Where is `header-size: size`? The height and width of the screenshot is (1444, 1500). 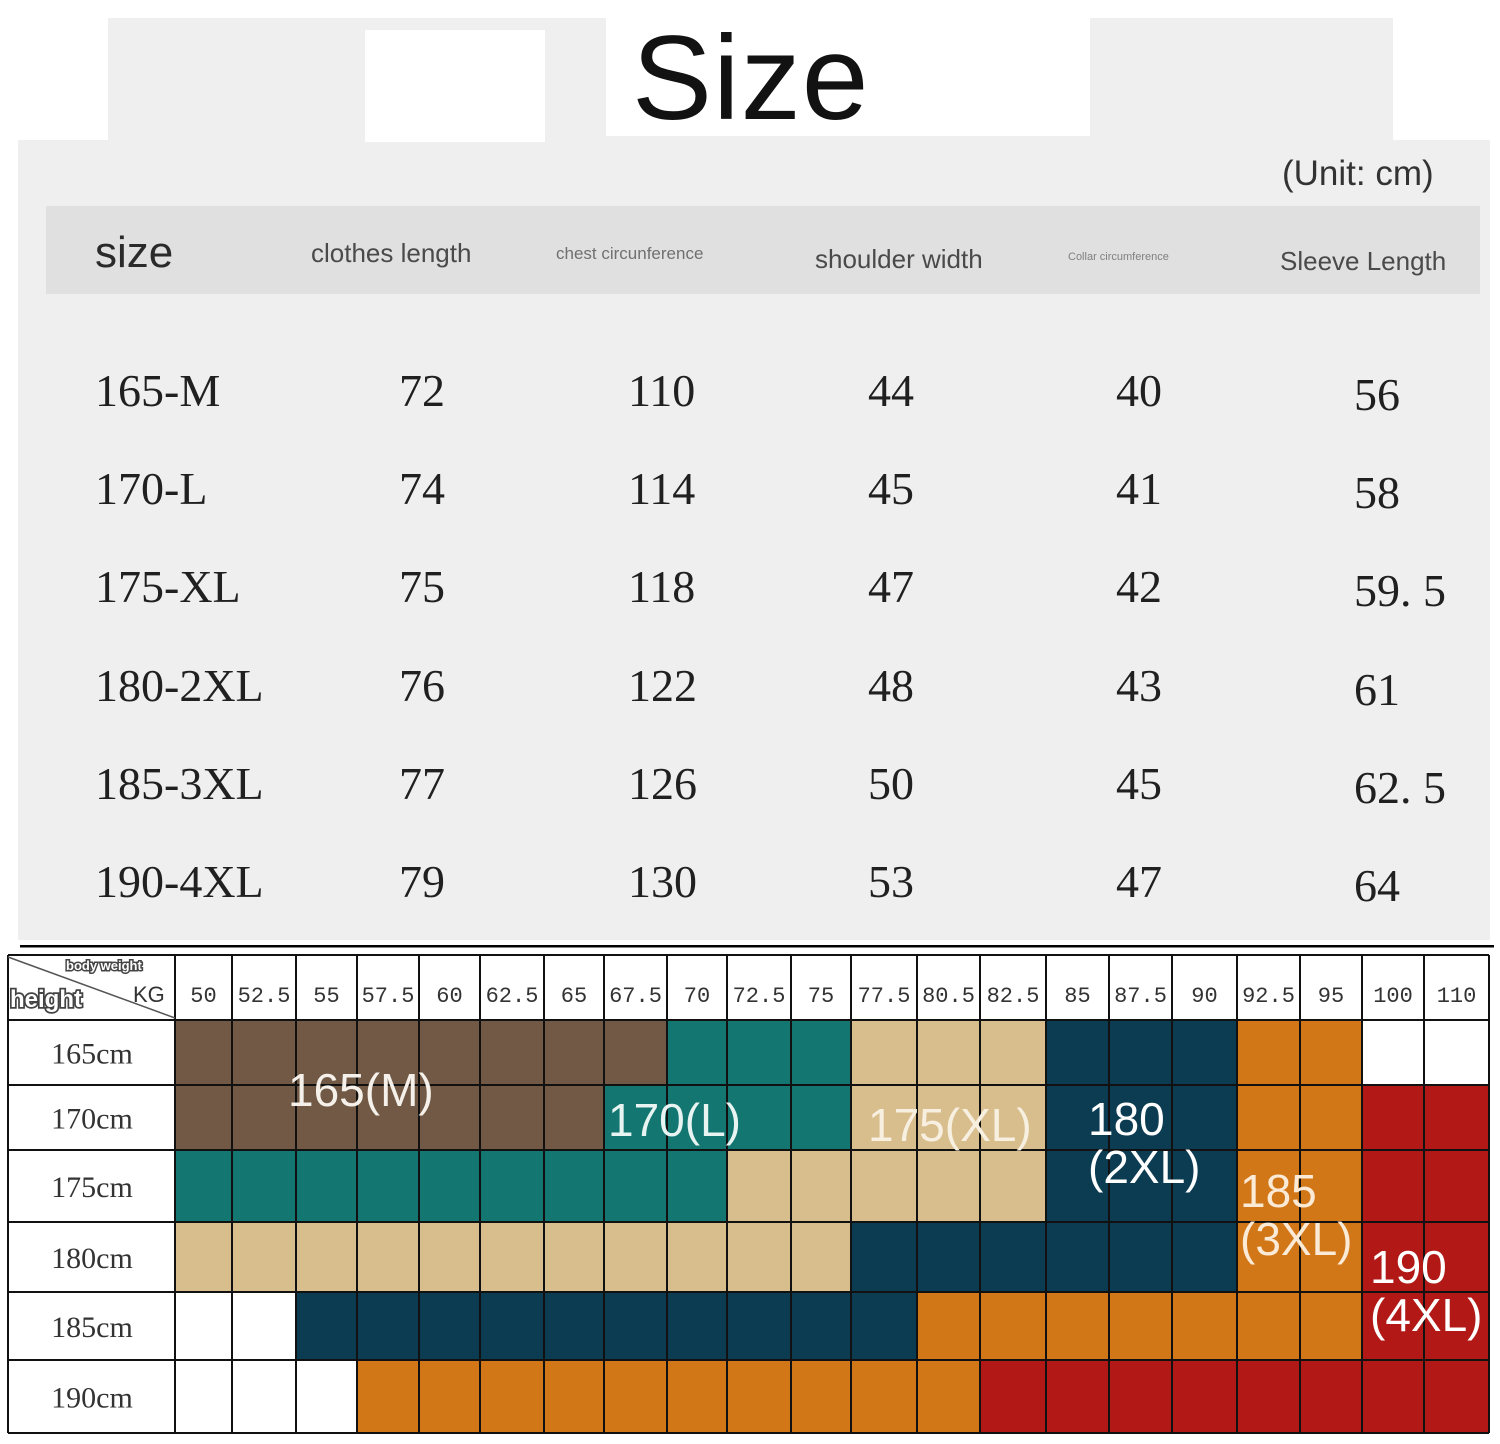
header-size: size is located at coordinates (134, 252).